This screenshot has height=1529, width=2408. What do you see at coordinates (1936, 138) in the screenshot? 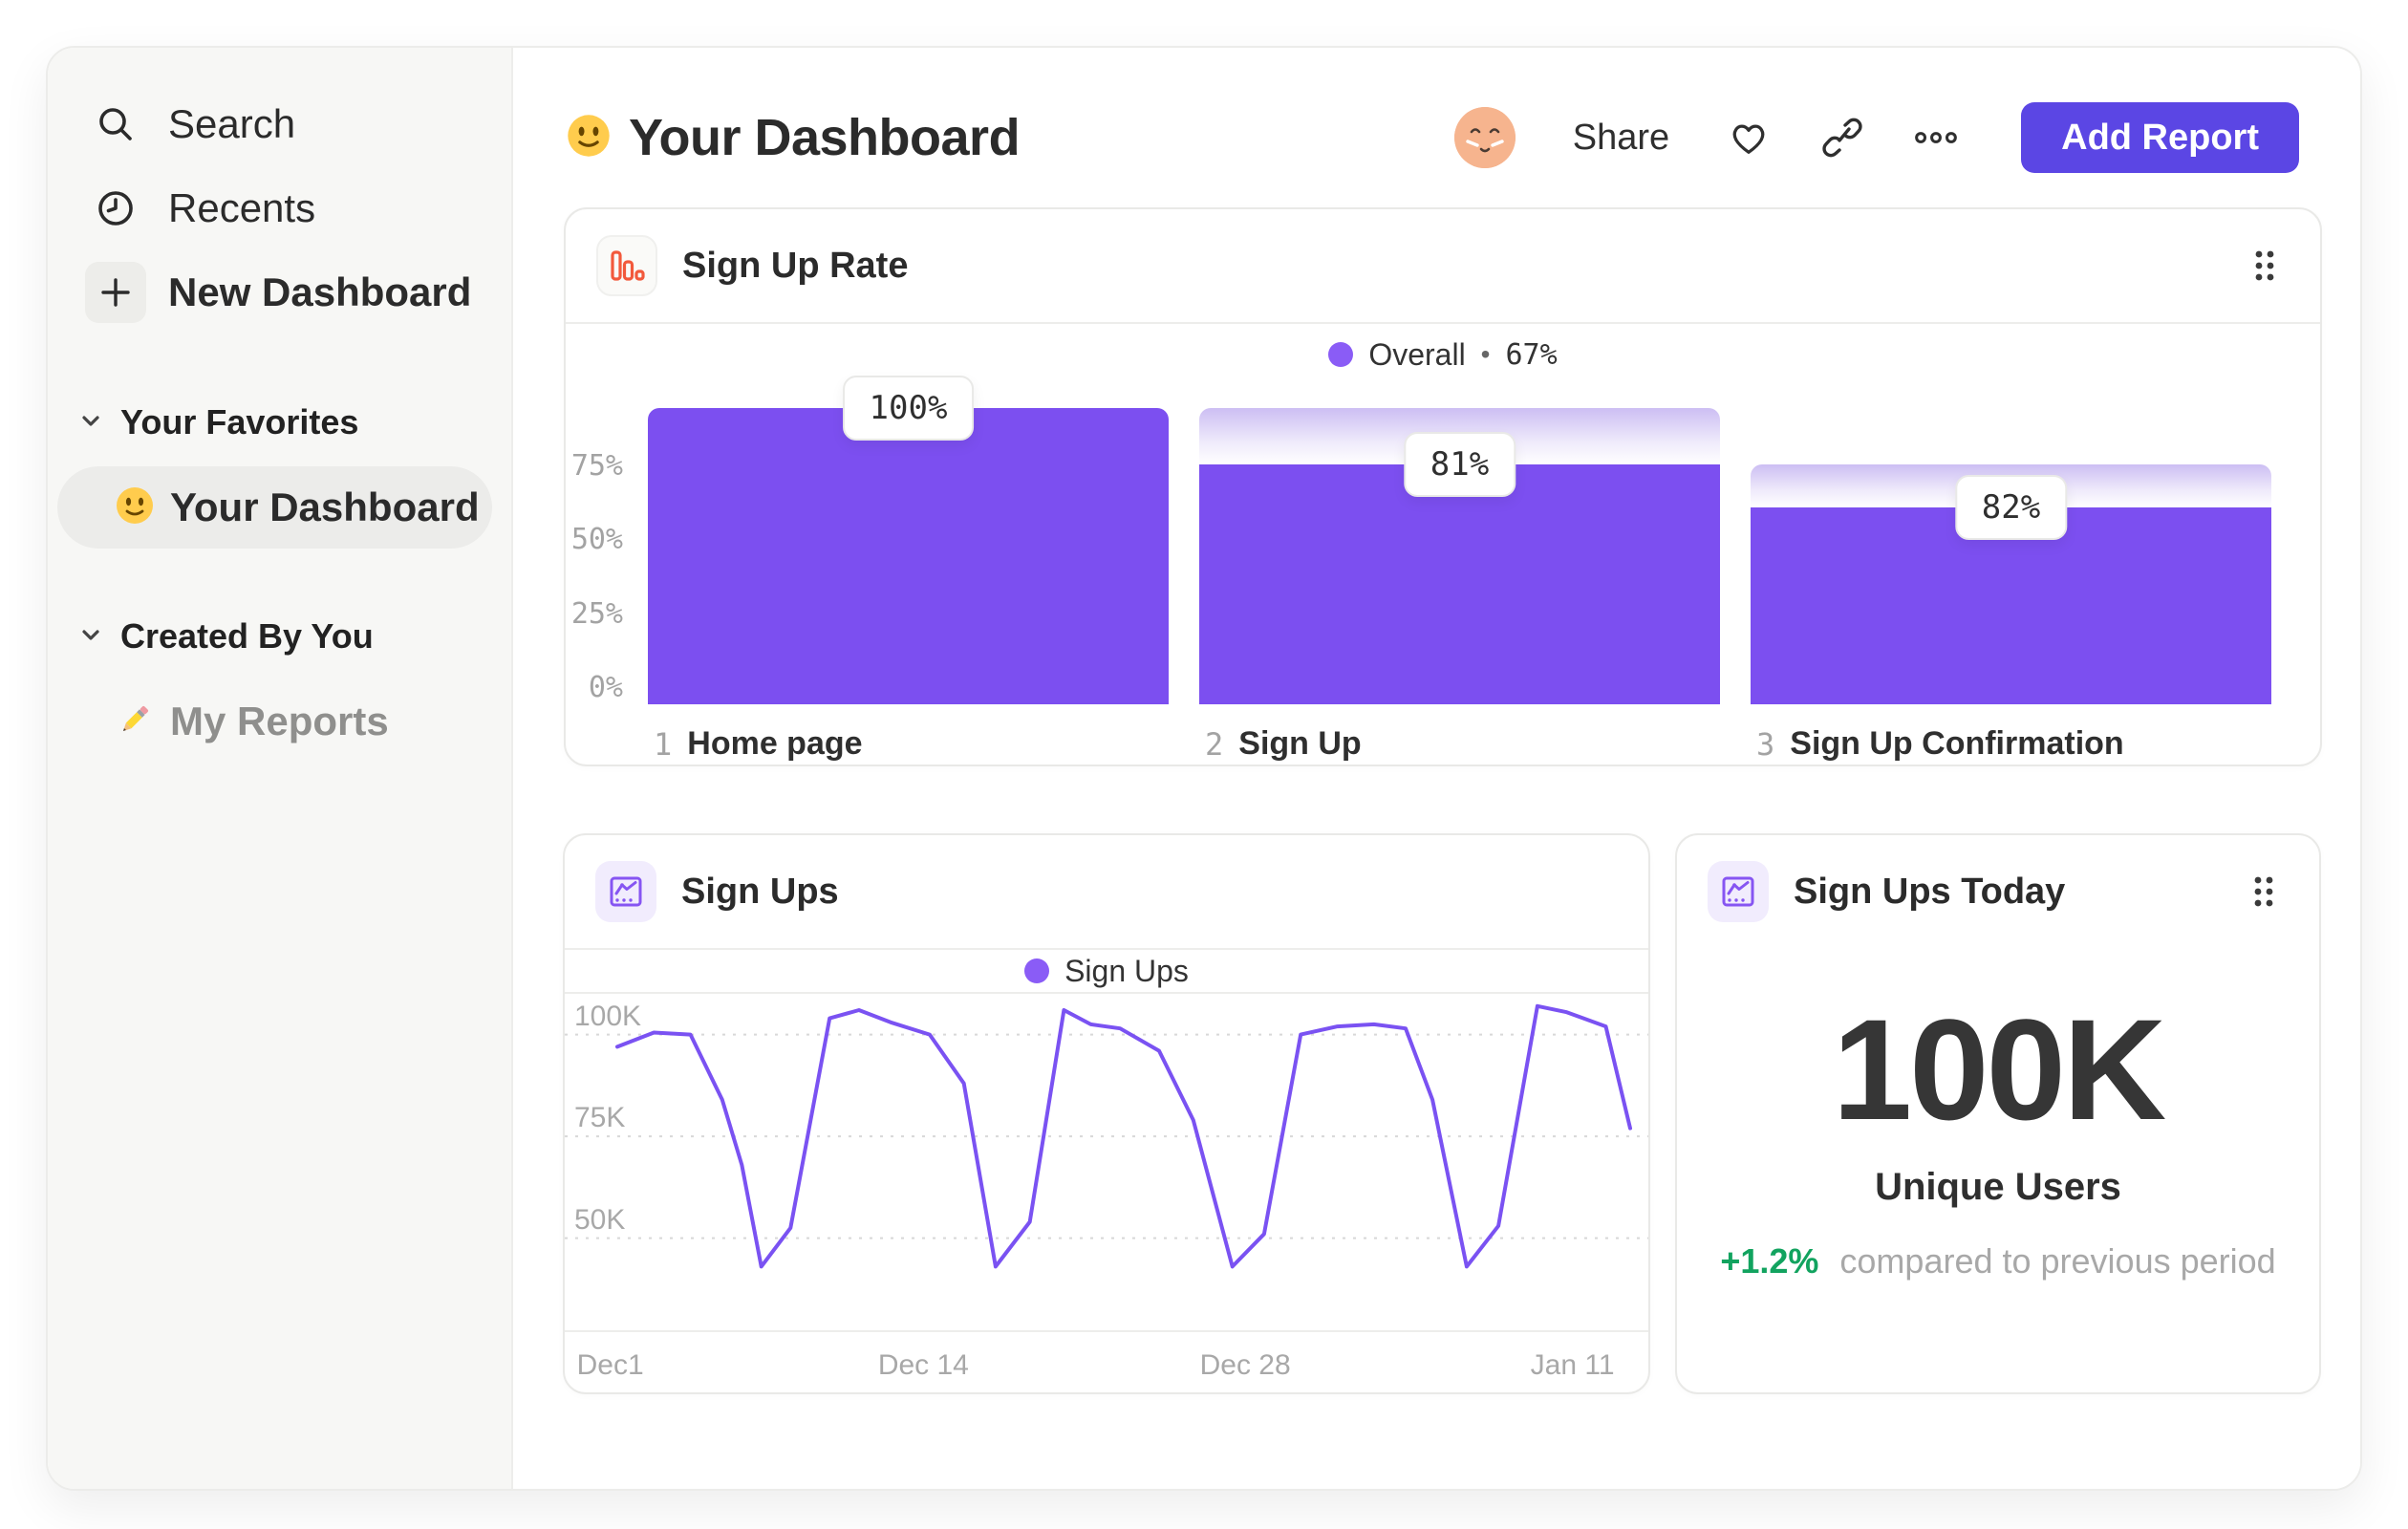
I see `more-options-icon` at bounding box center [1936, 138].